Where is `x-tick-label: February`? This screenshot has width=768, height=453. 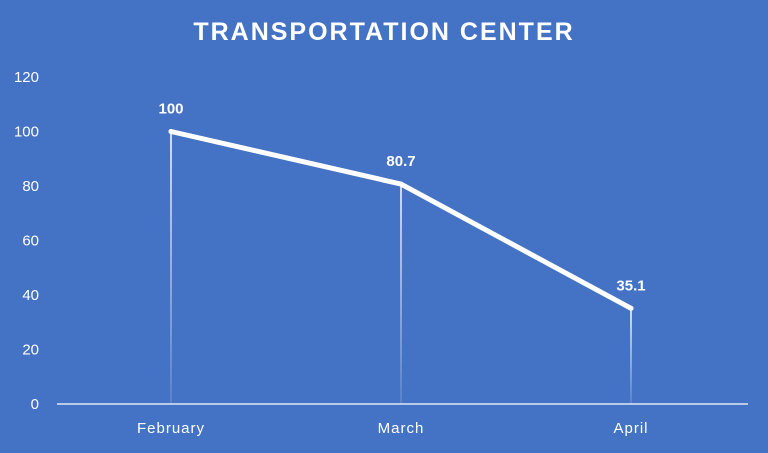
x-tick-label: February is located at coordinates (171, 428).